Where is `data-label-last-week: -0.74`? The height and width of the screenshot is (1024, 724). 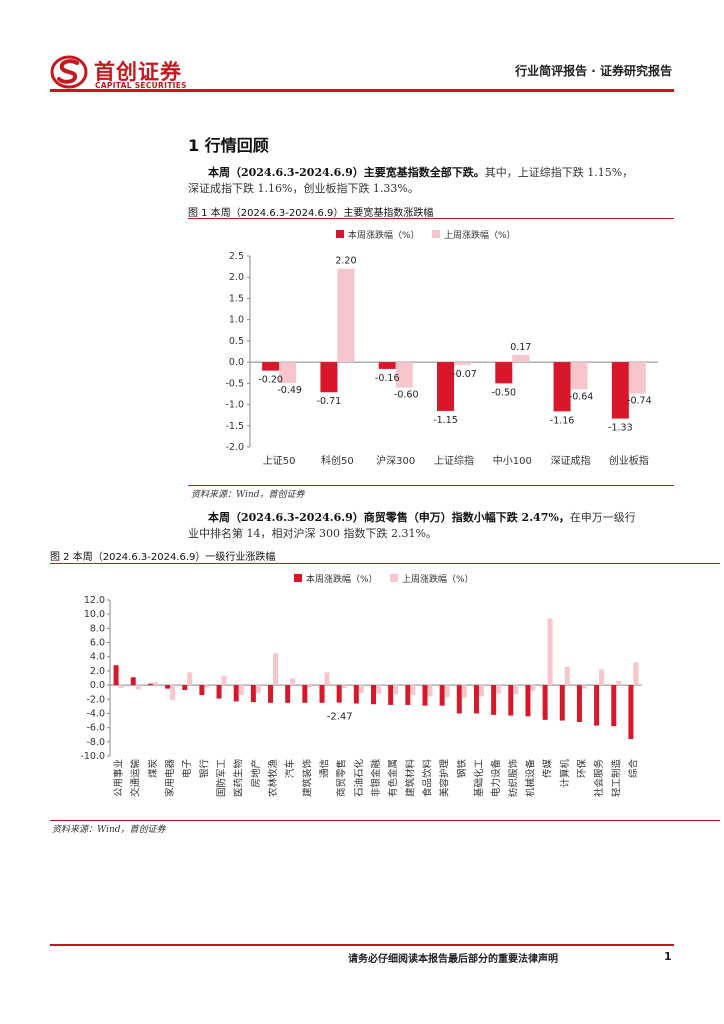 data-label-last-week: -0.74 is located at coordinates (639, 401).